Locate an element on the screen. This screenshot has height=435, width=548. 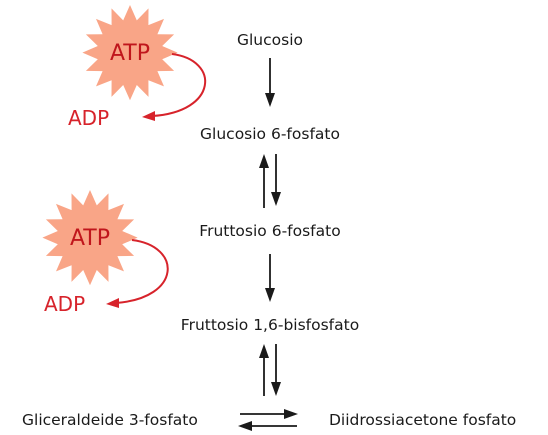
atp-label-2: ATP is located at coordinates (90, 238).